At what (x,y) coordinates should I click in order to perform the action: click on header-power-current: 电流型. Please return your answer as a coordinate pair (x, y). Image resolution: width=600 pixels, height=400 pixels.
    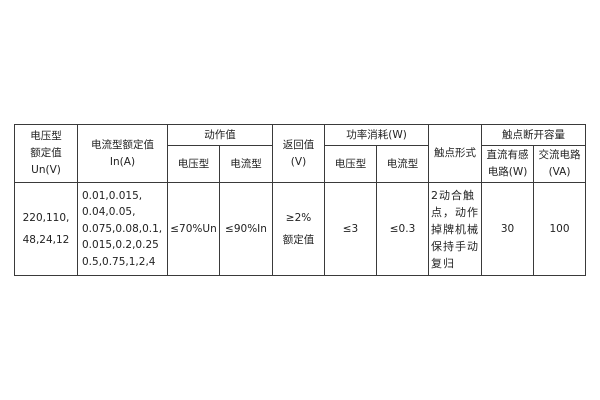
    Looking at the image, I should click on (402, 164).